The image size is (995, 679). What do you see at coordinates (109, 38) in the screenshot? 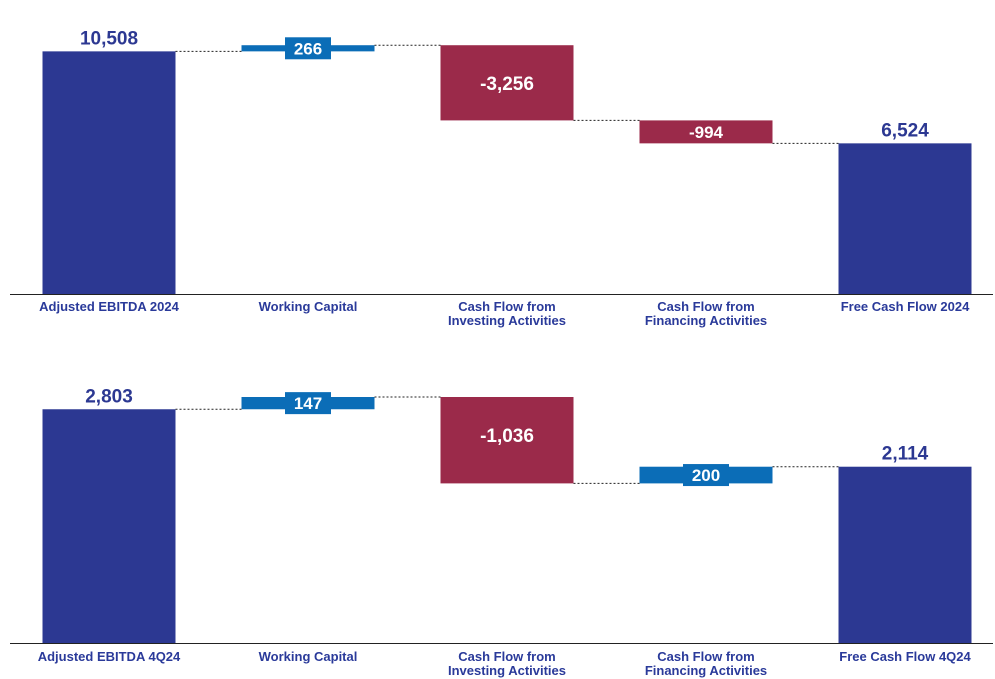
I see `value-label: 10,508` at bounding box center [109, 38].